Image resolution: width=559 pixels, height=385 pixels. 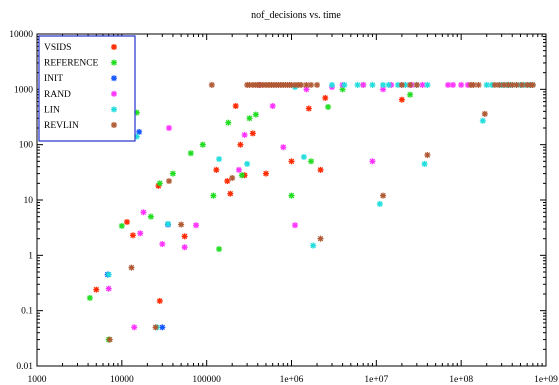 I want to click on y-tick-label: 1, so click(x=30, y=256).